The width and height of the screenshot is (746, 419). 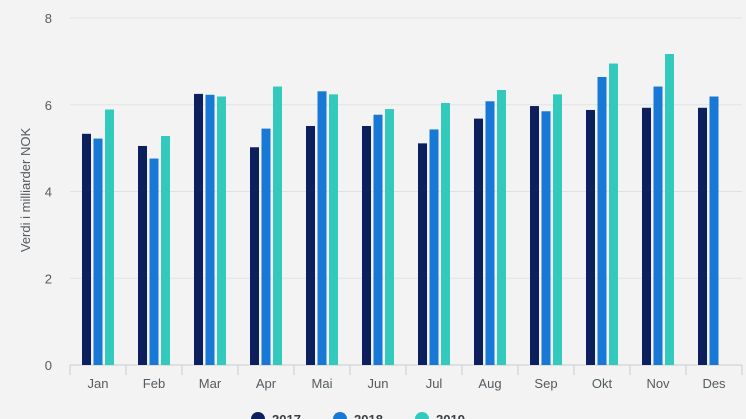 I want to click on legend: 2017 2018 2019, so click(x=358, y=415).